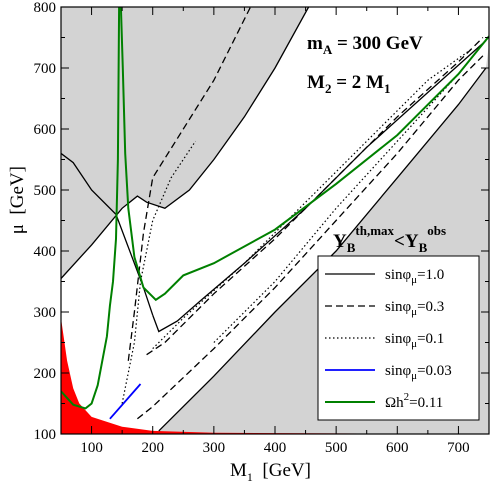  Describe the element at coordinates (45, 374) in the screenshot. I see `y-tick-label: 200` at that location.